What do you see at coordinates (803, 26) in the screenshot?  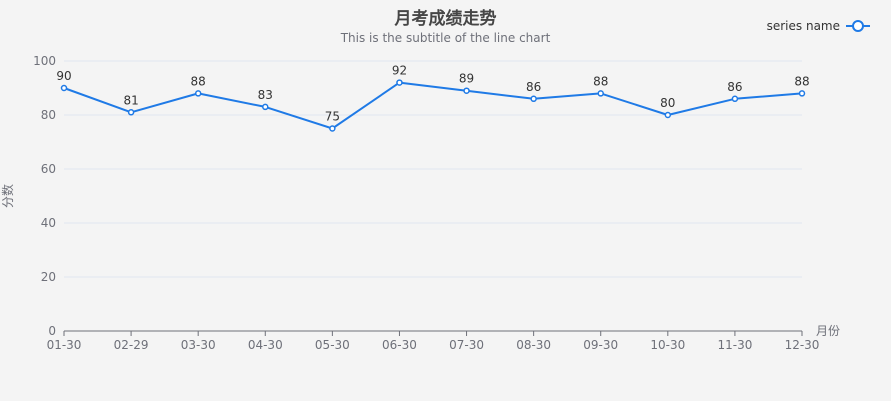 I see `legend-label: series name` at bounding box center [803, 26].